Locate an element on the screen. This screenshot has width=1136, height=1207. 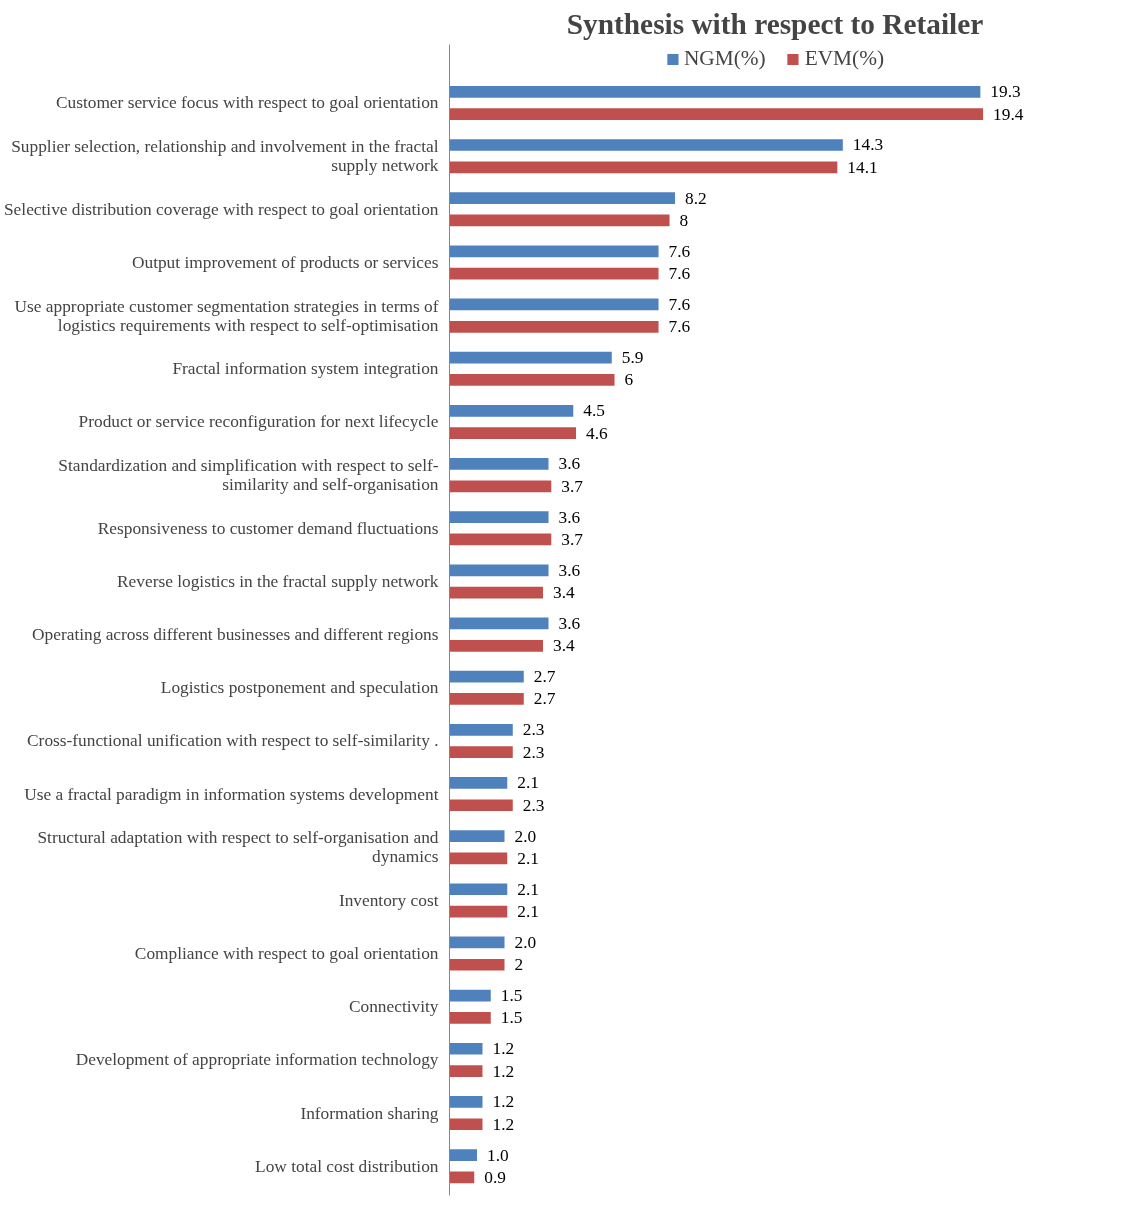
y-tick-label: Logistics postponement and speculation is located at coordinates (299, 688).